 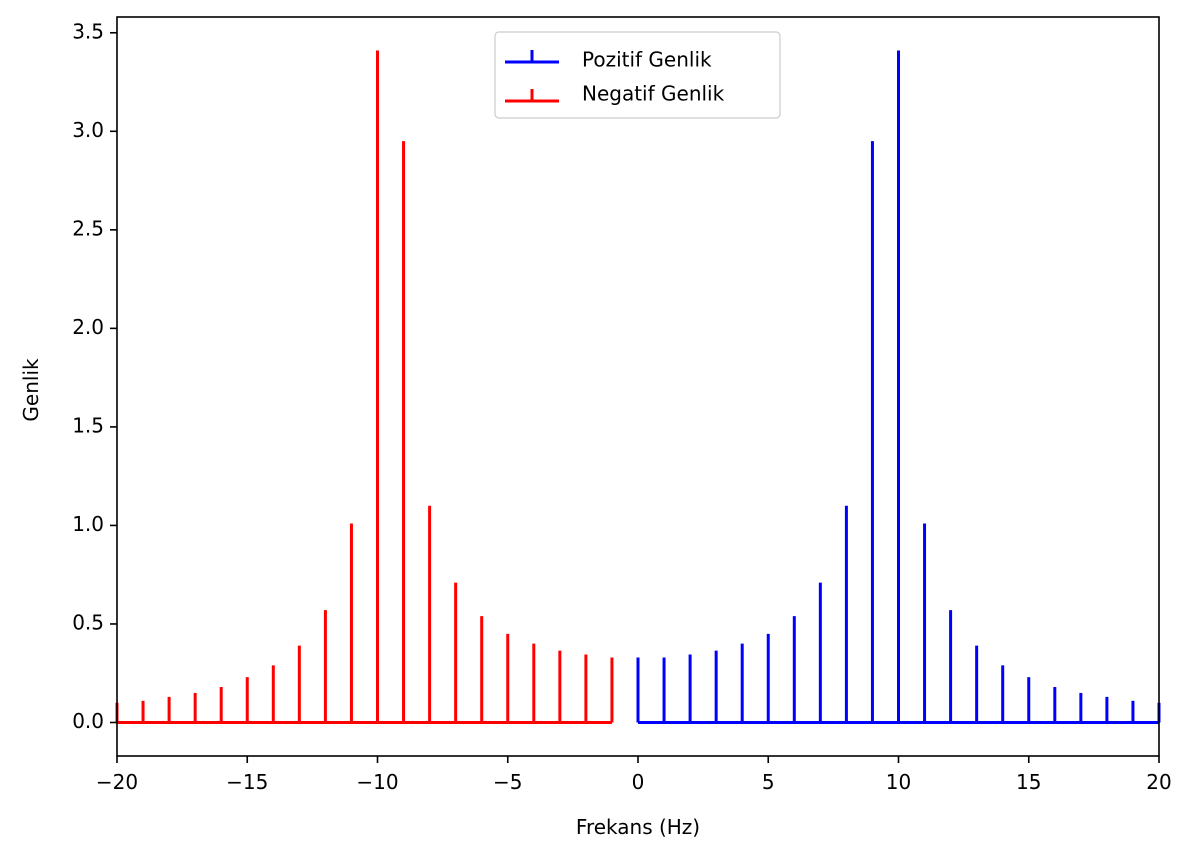 What do you see at coordinates (31, 390) in the screenshot?
I see `y-axis-label: Genlik` at bounding box center [31, 390].